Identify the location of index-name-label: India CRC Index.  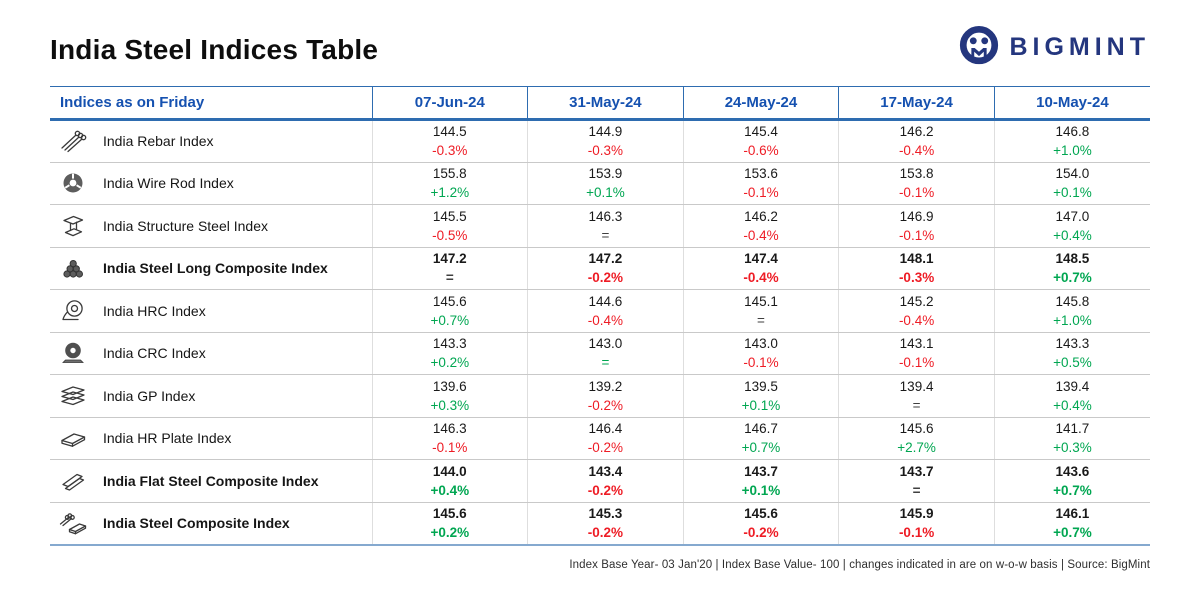
(154, 353).